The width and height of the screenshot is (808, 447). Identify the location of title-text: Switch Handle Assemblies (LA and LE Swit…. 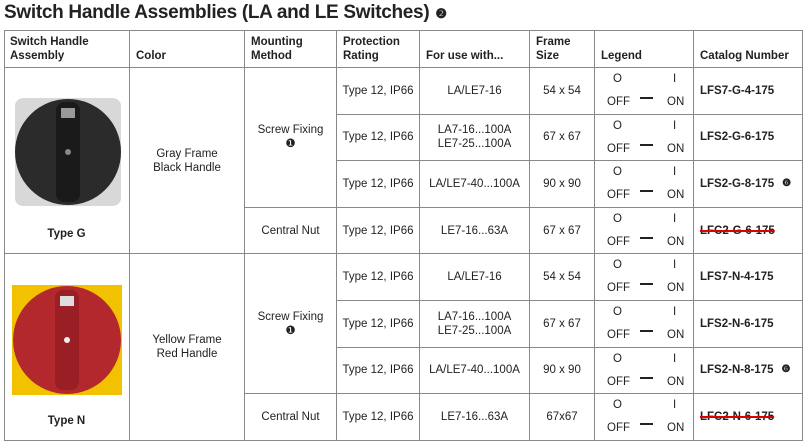
(217, 12).